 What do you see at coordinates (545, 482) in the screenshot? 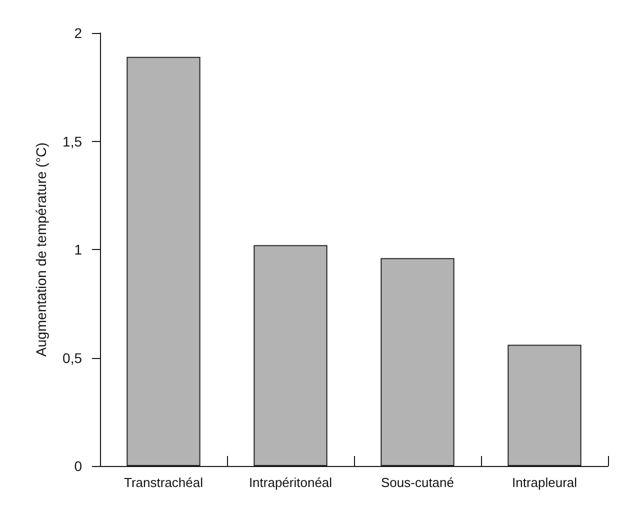
I see `x-tick-label: Intrapleural` at bounding box center [545, 482].